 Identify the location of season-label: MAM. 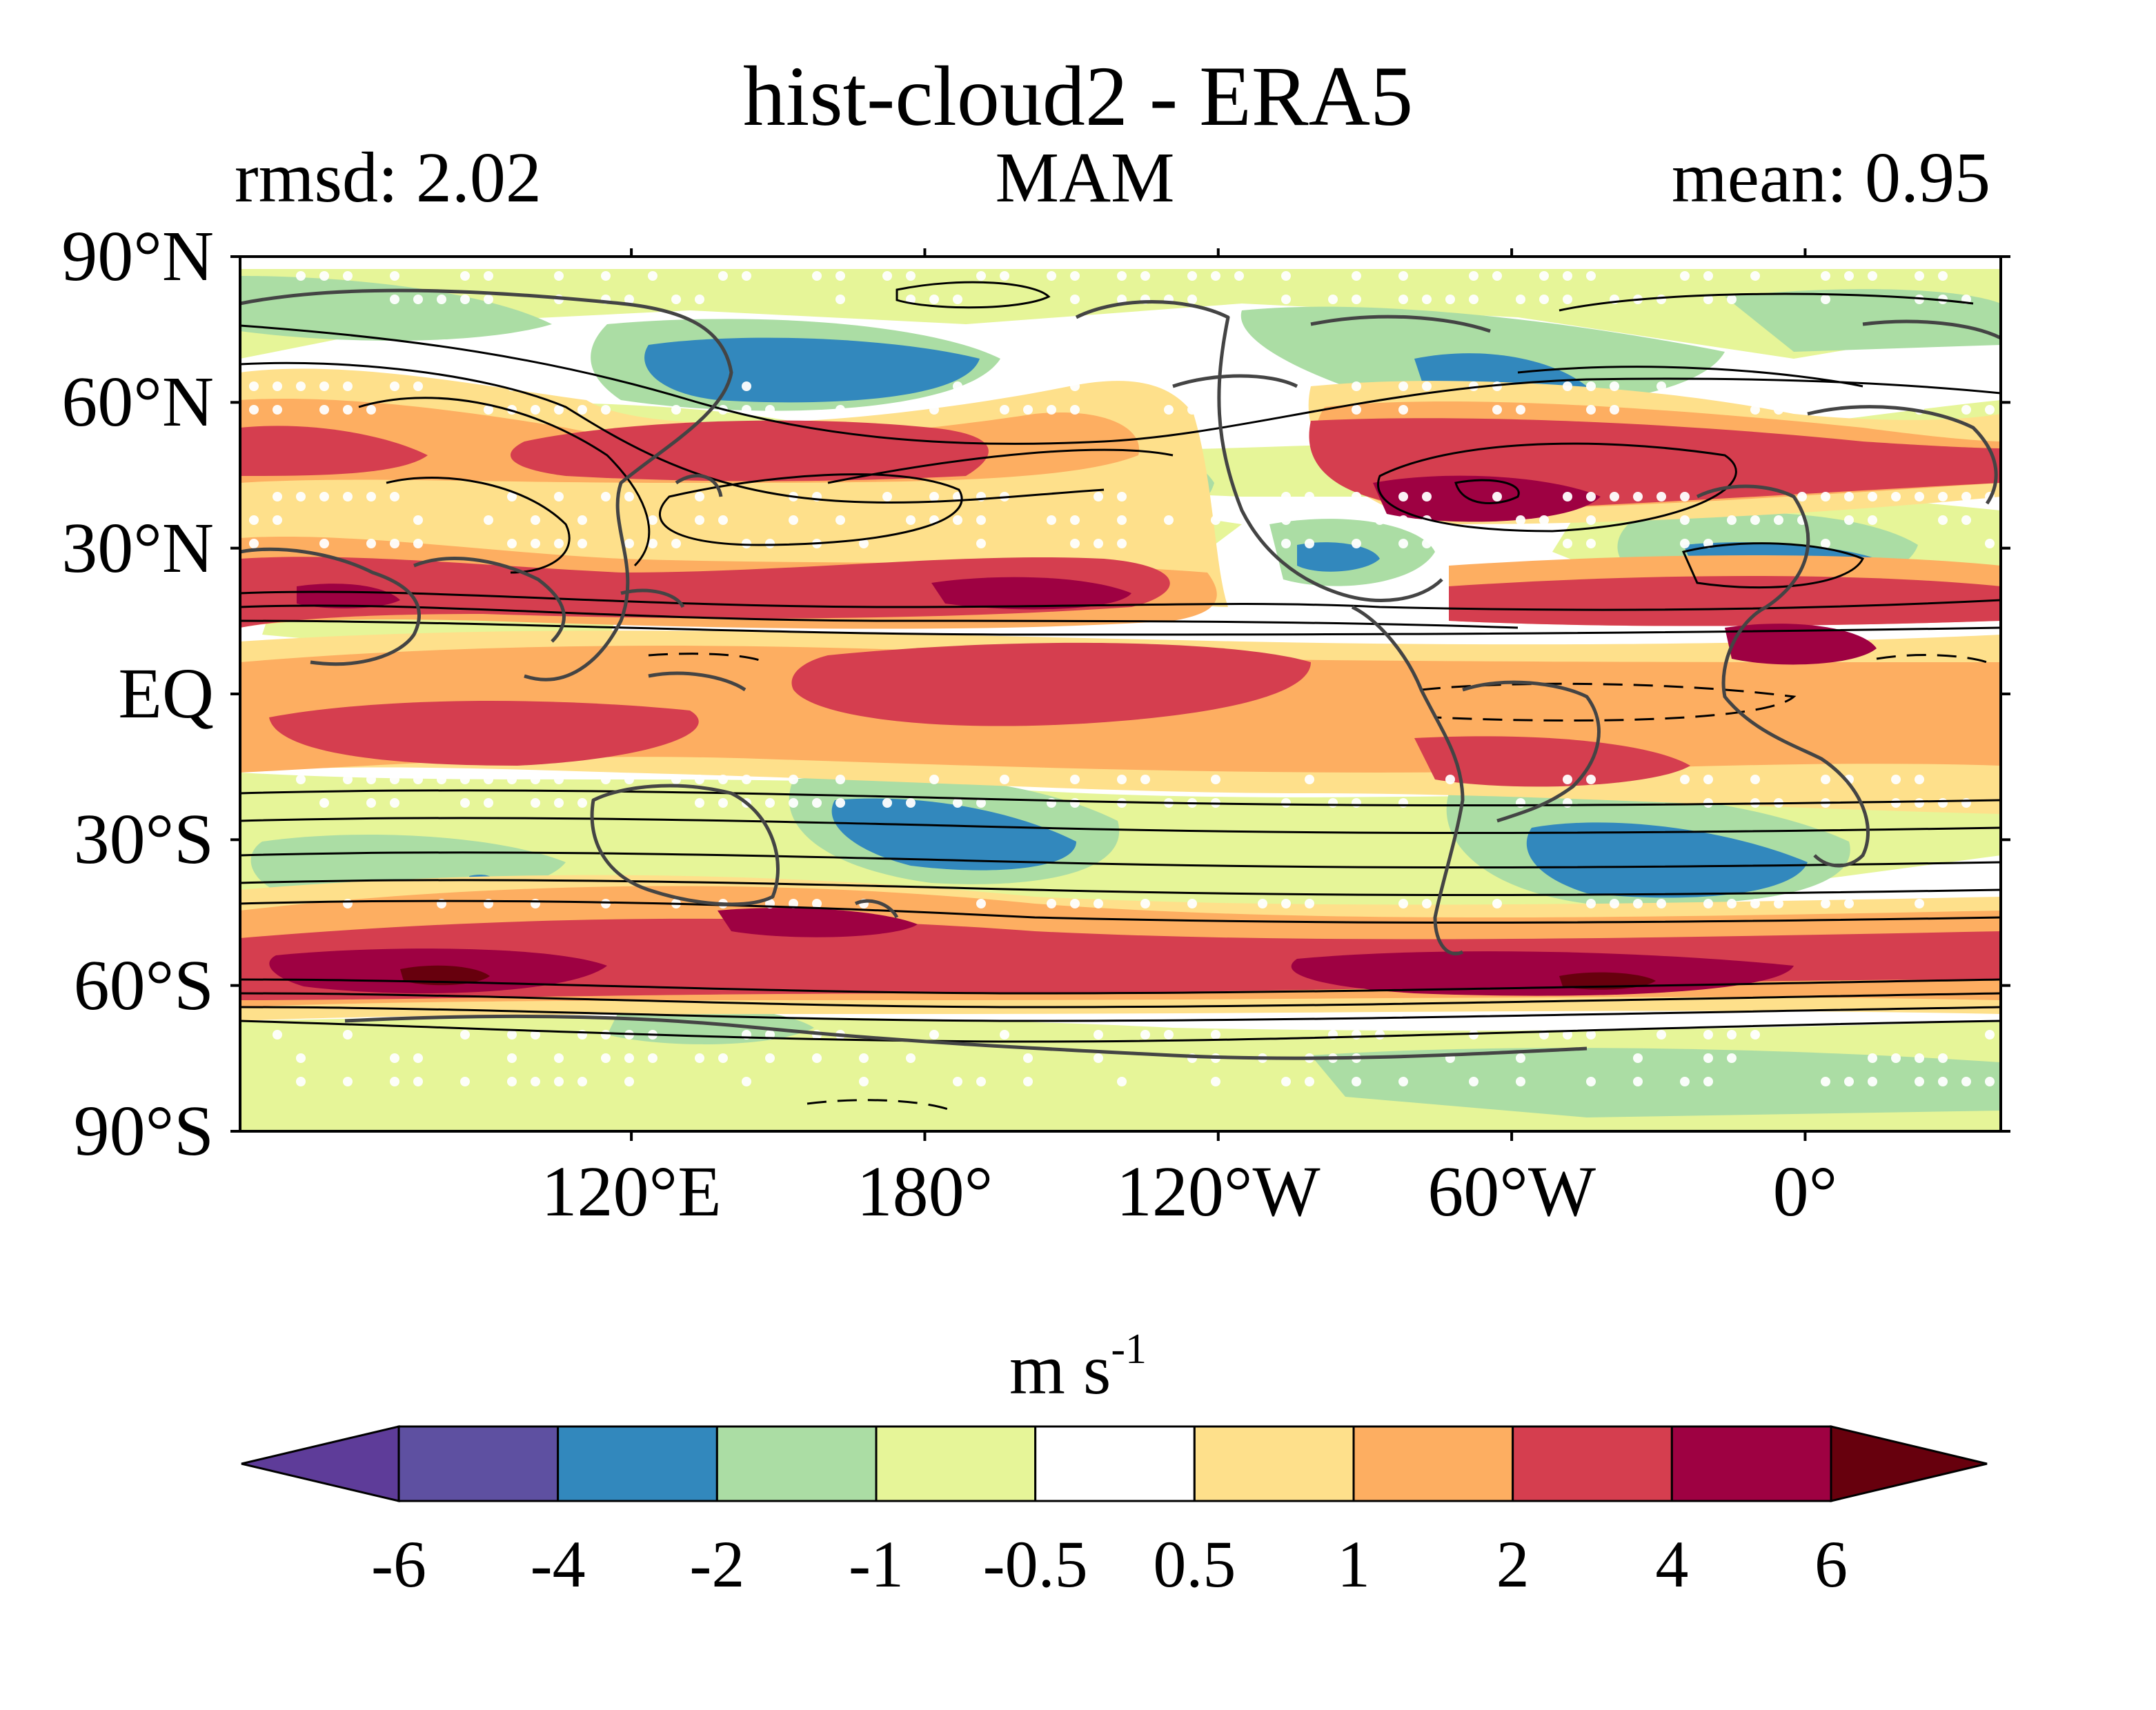
(1085, 178).